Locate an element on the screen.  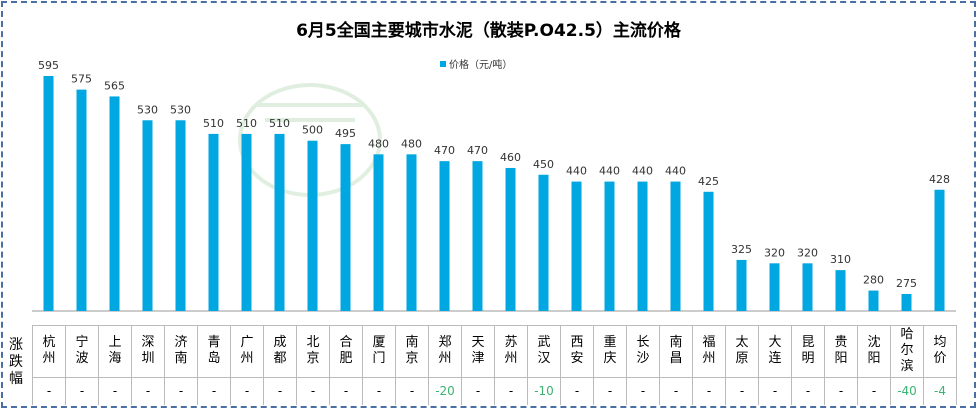
legend: 价格（元/吨） is located at coordinates (476, 63).